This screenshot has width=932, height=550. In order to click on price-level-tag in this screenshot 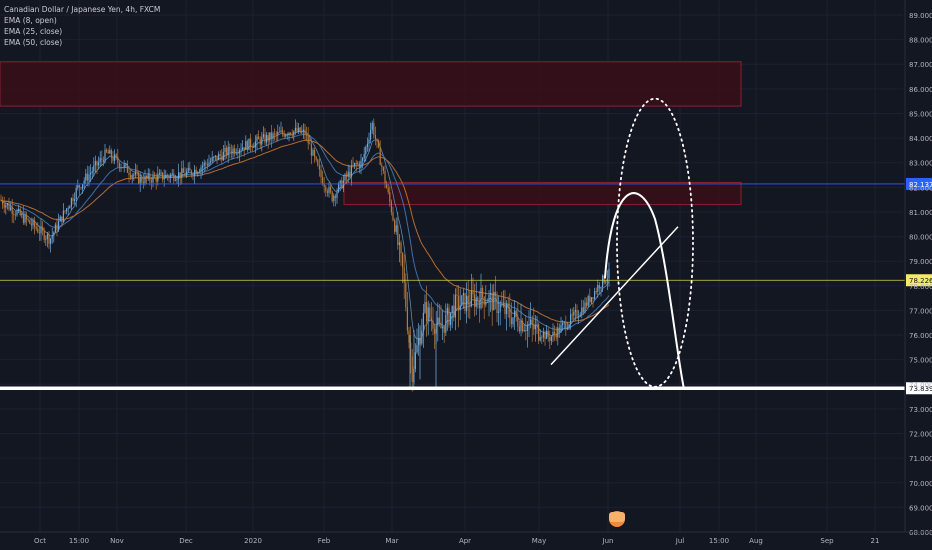, I will do `click(919, 388)`.